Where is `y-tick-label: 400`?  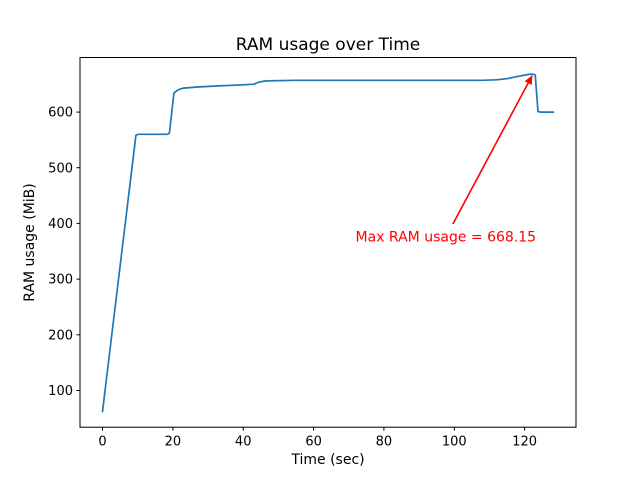
y-tick-label: 400 is located at coordinates (60, 224).